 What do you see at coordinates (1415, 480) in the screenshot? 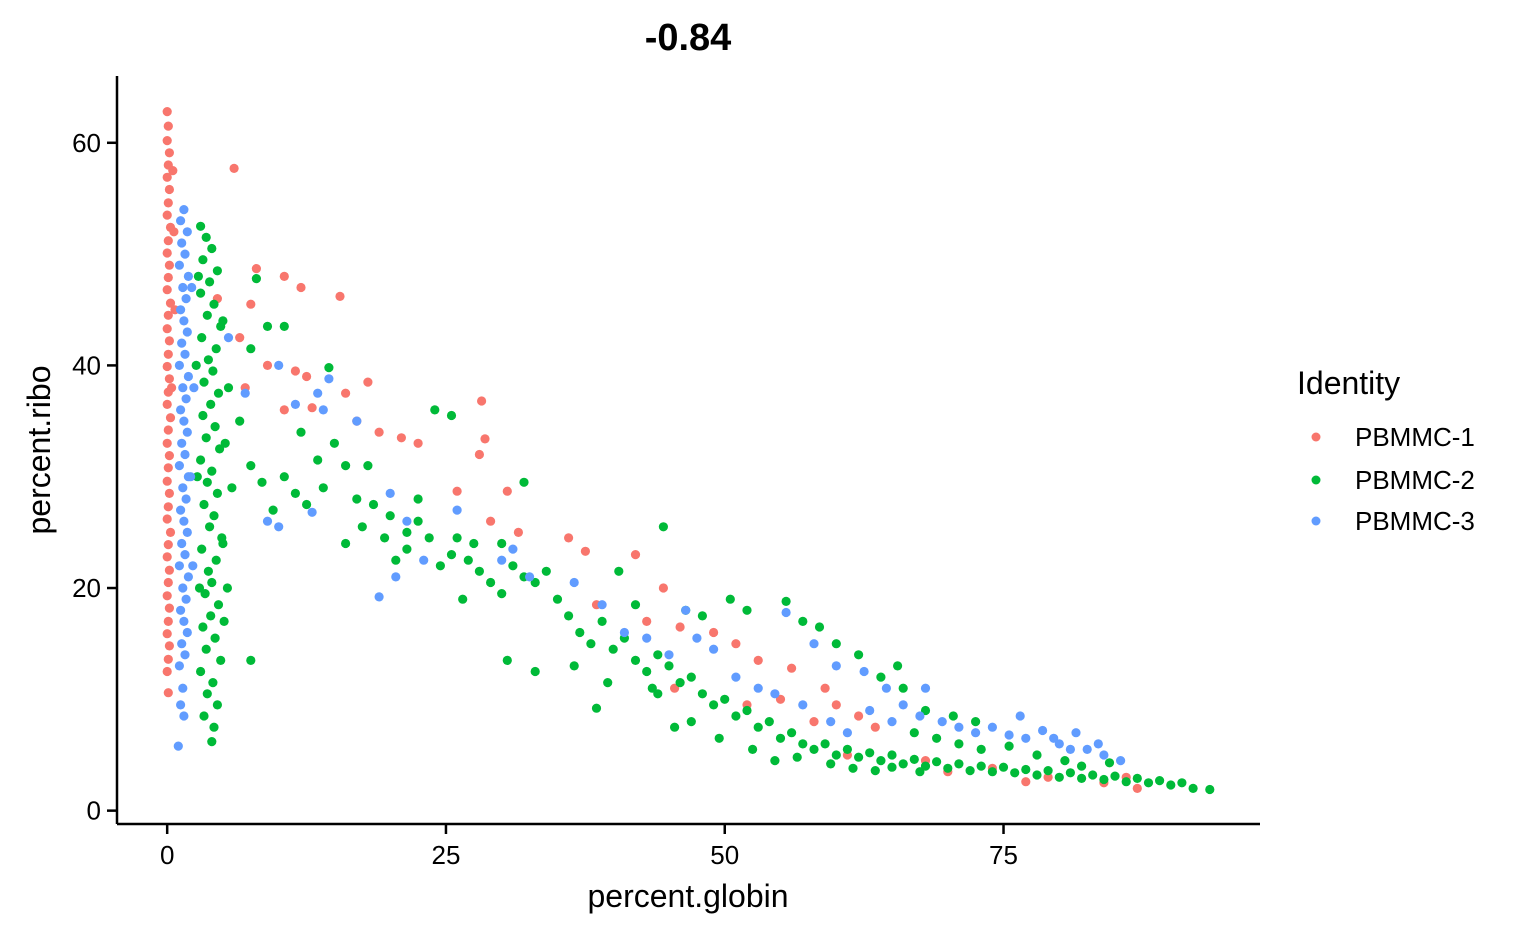
I see `legend-label-2: PBMMC-2` at bounding box center [1415, 480].